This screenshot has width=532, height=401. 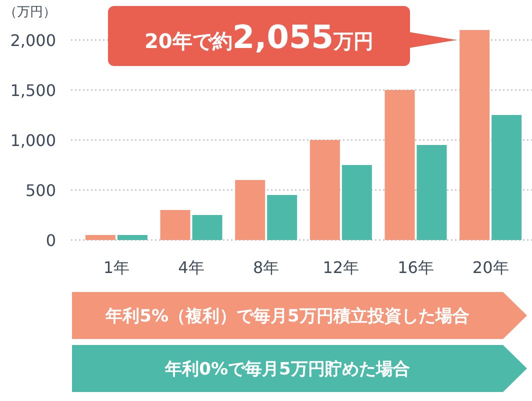 What do you see at coordinates (416, 267) in the screenshot?
I see `x-tick-label: 16年` at bounding box center [416, 267].